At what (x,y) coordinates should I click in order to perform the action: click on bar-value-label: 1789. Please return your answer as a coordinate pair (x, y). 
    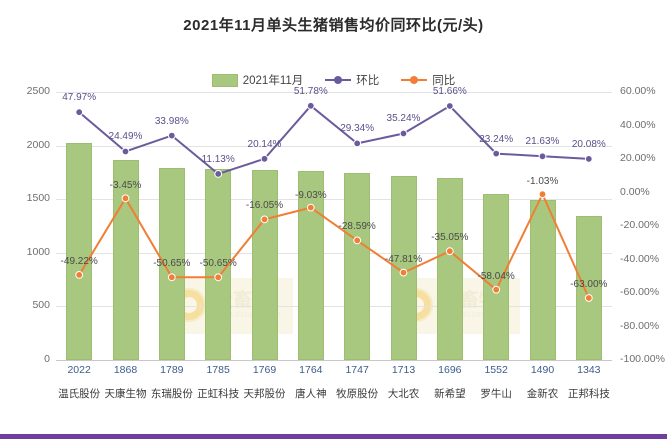
    Looking at the image, I should click on (172, 370).